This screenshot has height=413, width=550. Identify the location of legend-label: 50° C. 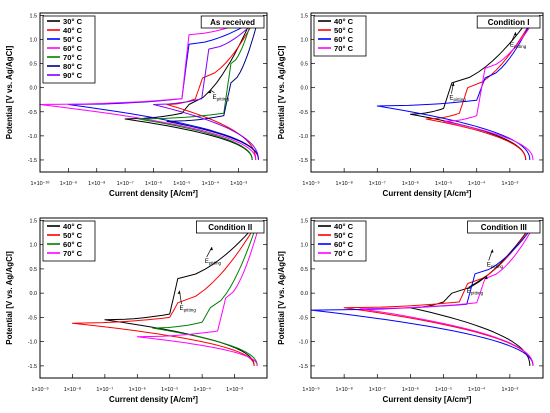
(344, 30).